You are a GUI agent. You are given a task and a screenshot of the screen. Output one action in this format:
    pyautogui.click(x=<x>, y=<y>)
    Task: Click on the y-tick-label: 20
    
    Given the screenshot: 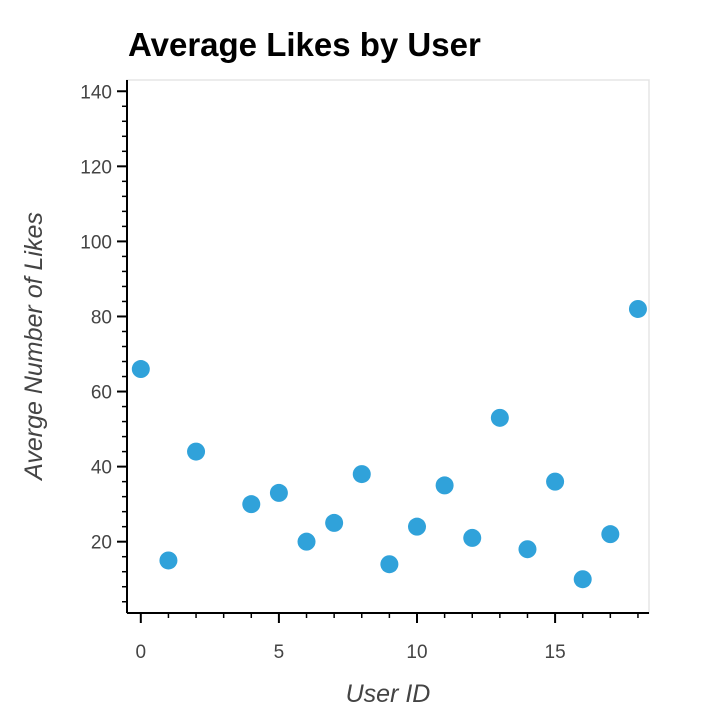 What is the action you would take?
    pyautogui.click(x=101, y=543)
    